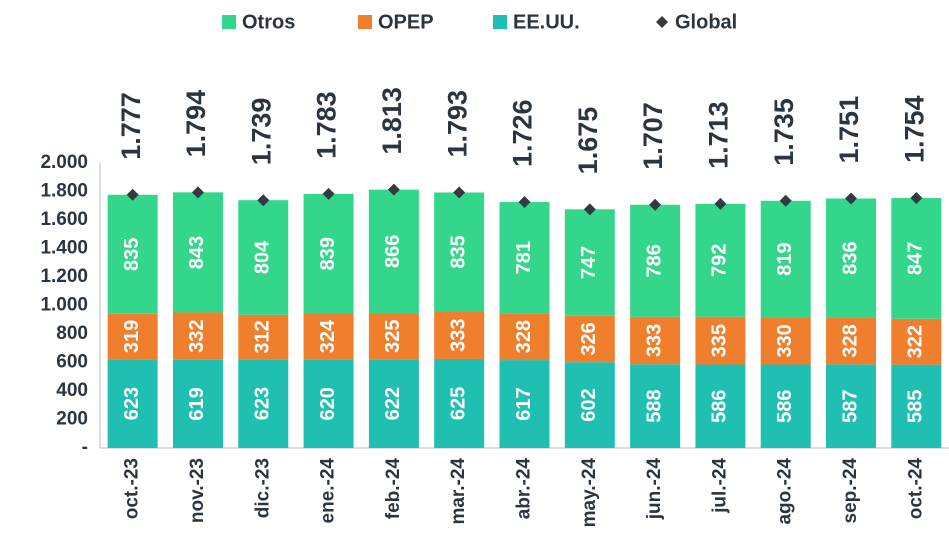  What do you see at coordinates (916, 258) in the screenshot?
I see `segment-label: 847` at bounding box center [916, 258].